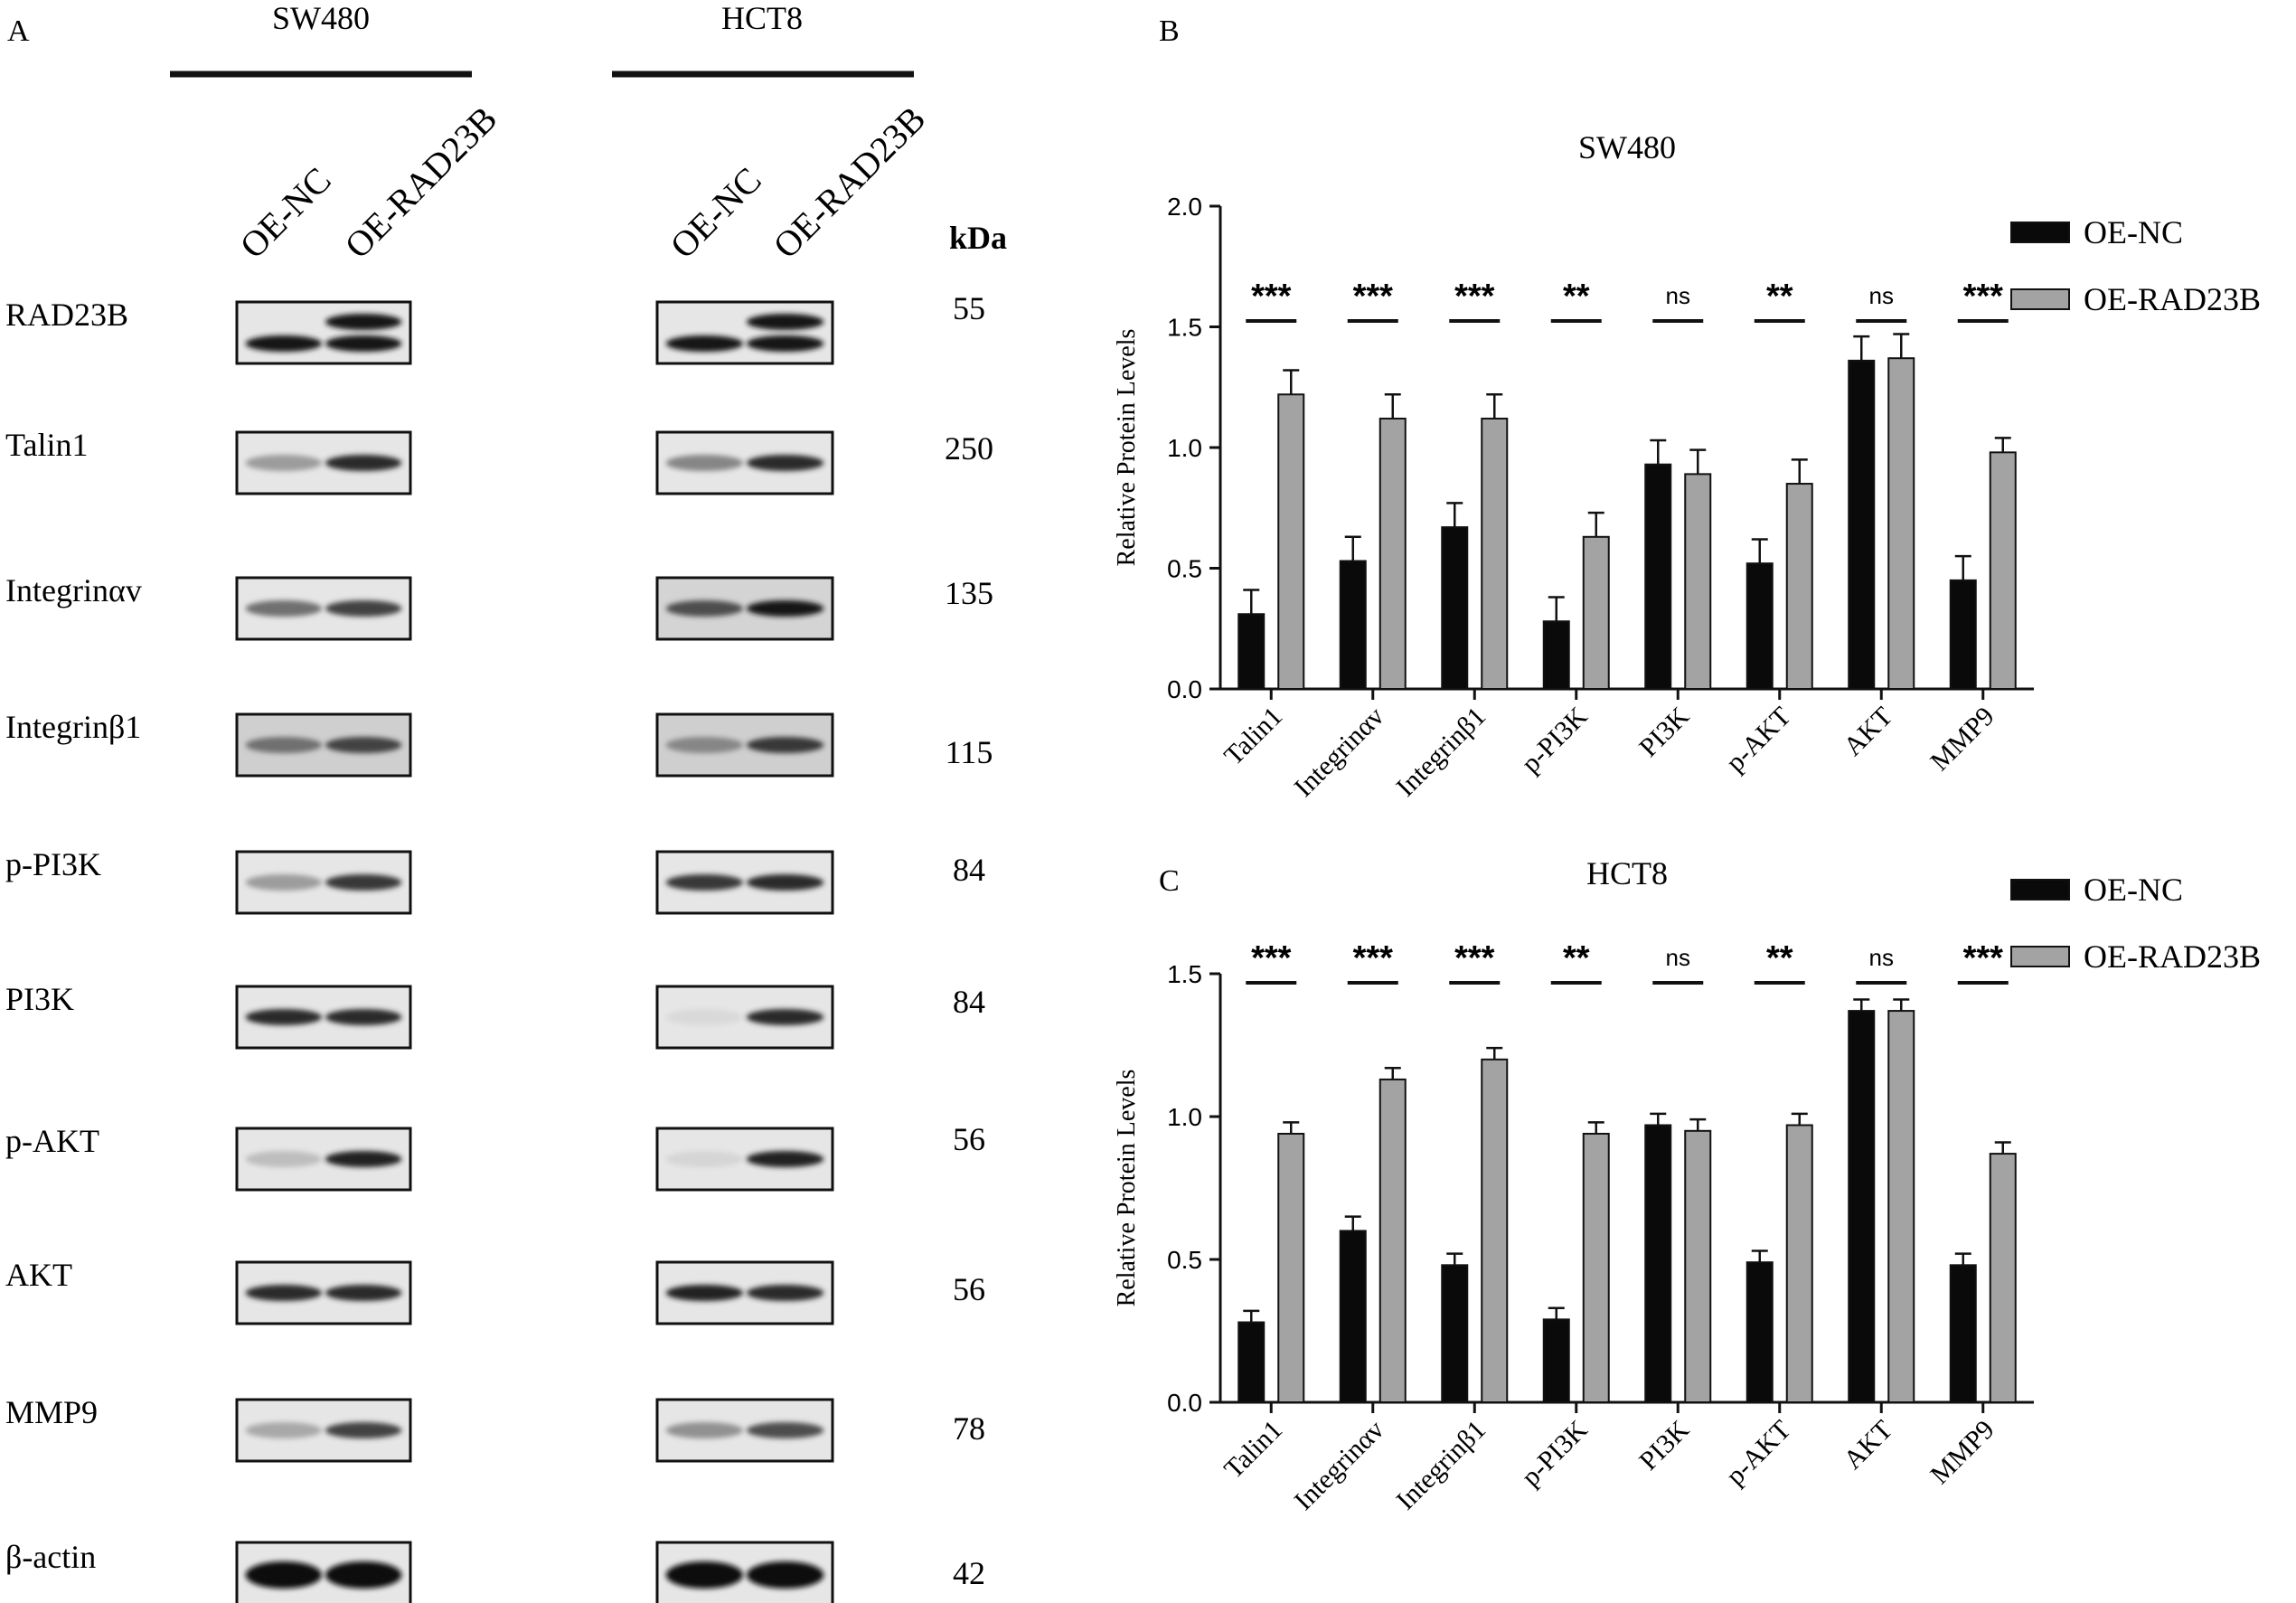 Image resolution: width=2296 pixels, height=1603 pixels. I want to click on band-sw480-7-oe-rad23b, so click(363, 1293).